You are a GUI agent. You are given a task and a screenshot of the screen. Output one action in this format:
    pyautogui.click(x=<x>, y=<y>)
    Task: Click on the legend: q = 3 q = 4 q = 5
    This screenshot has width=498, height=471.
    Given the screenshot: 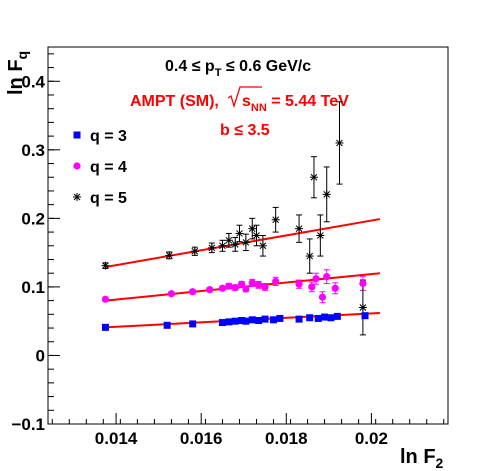 What is the action you would take?
    pyautogui.click(x=100, y=167)
    